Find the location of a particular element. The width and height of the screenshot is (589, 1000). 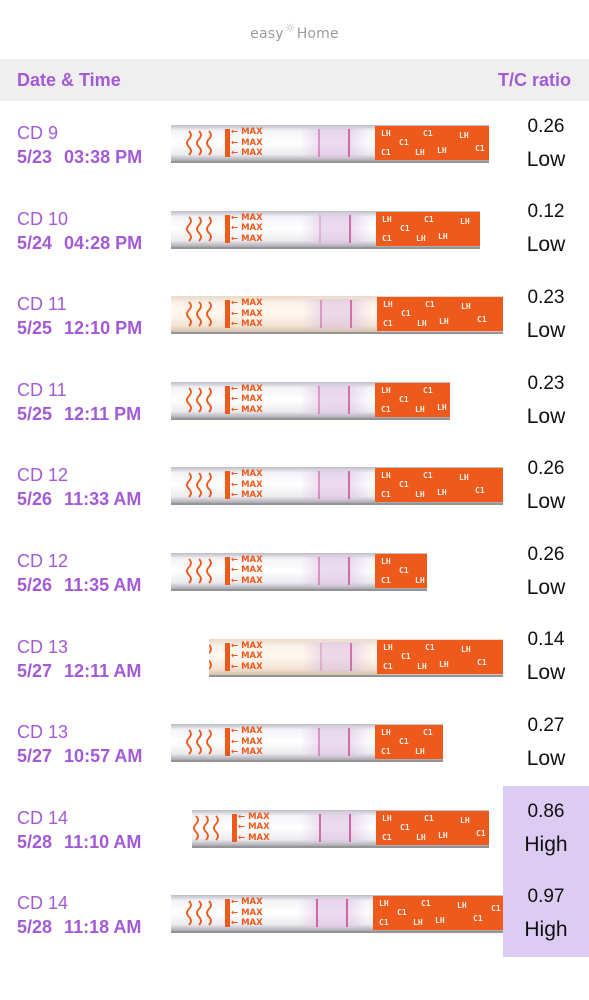

date-time-cell: CD 10 5/24 04:28 PM is located at coordinates (79, 231).